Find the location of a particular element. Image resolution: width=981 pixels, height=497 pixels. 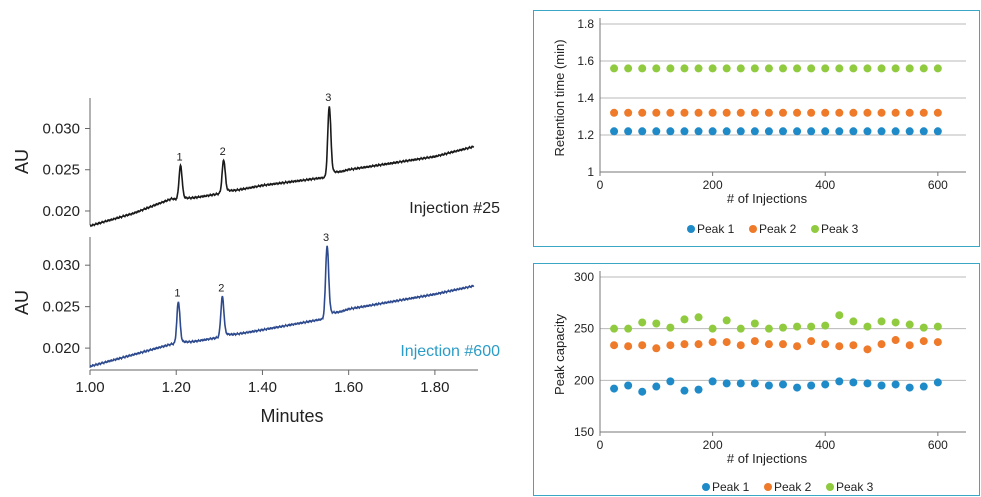

injection-label-bottom: Injection #600 is located at coordinates (450, 351).